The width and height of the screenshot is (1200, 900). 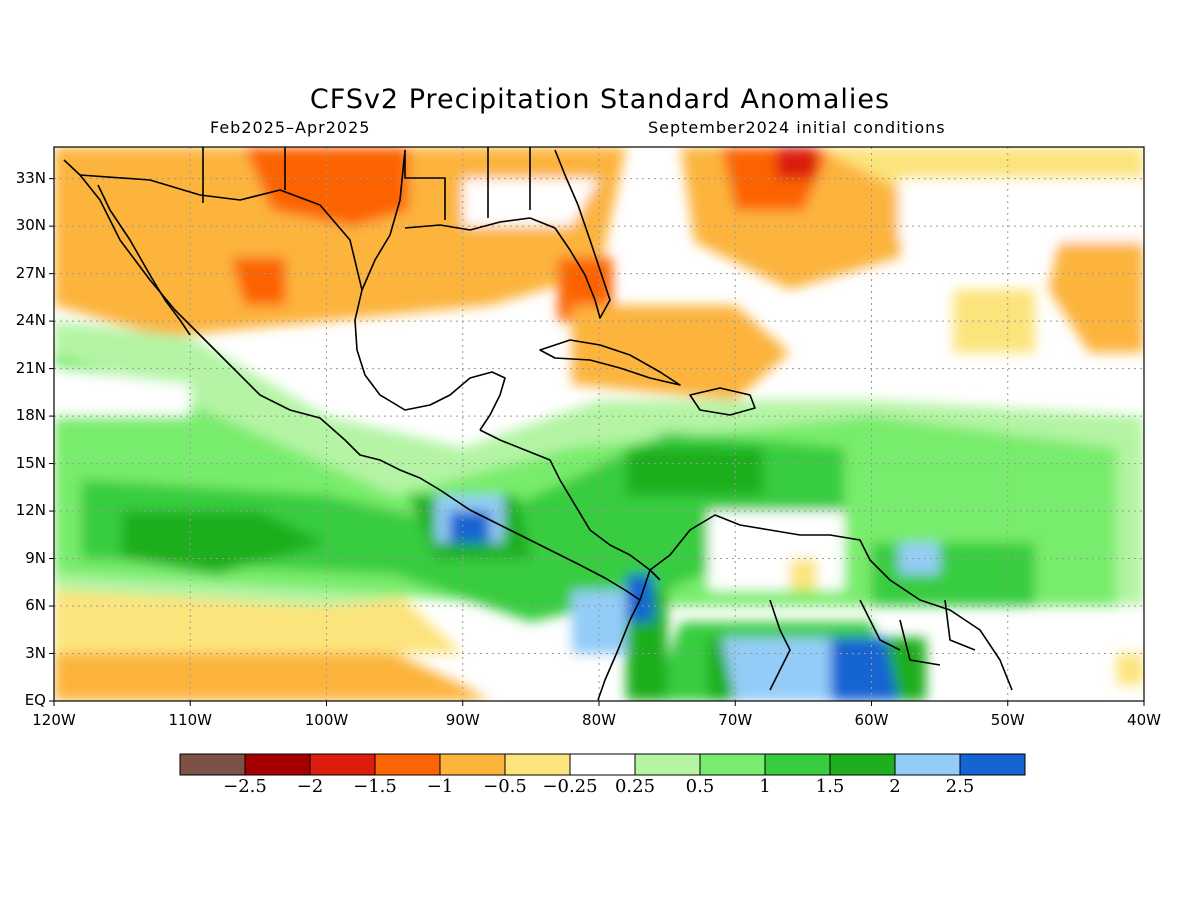 I want to click on colorbar, so click(x=602, y=764).